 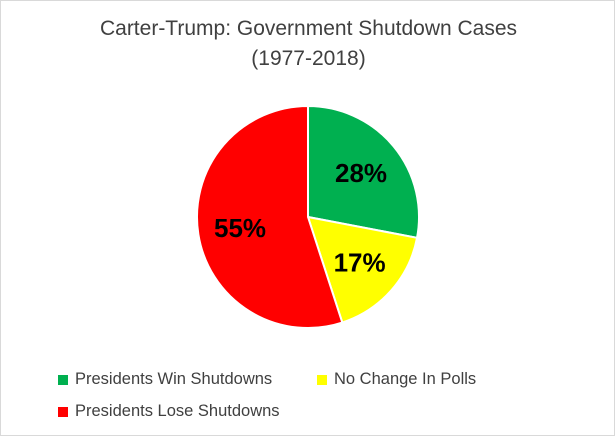 I want to click on pie-slice-no-change, so click(x=363, y=270).